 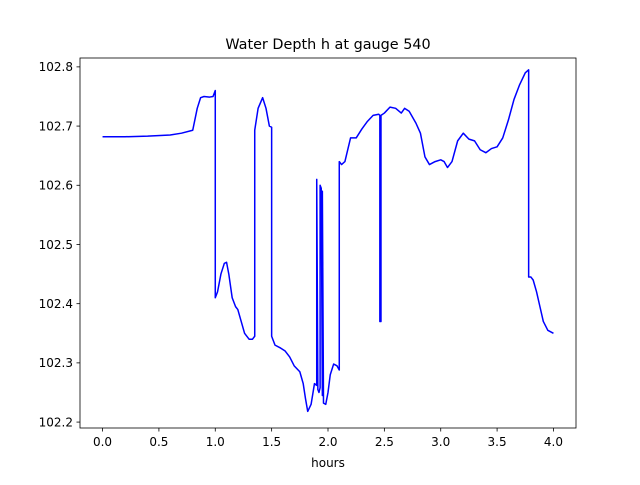 I want to click on y-tick-label: 102.5, so click(x=56, y=245).